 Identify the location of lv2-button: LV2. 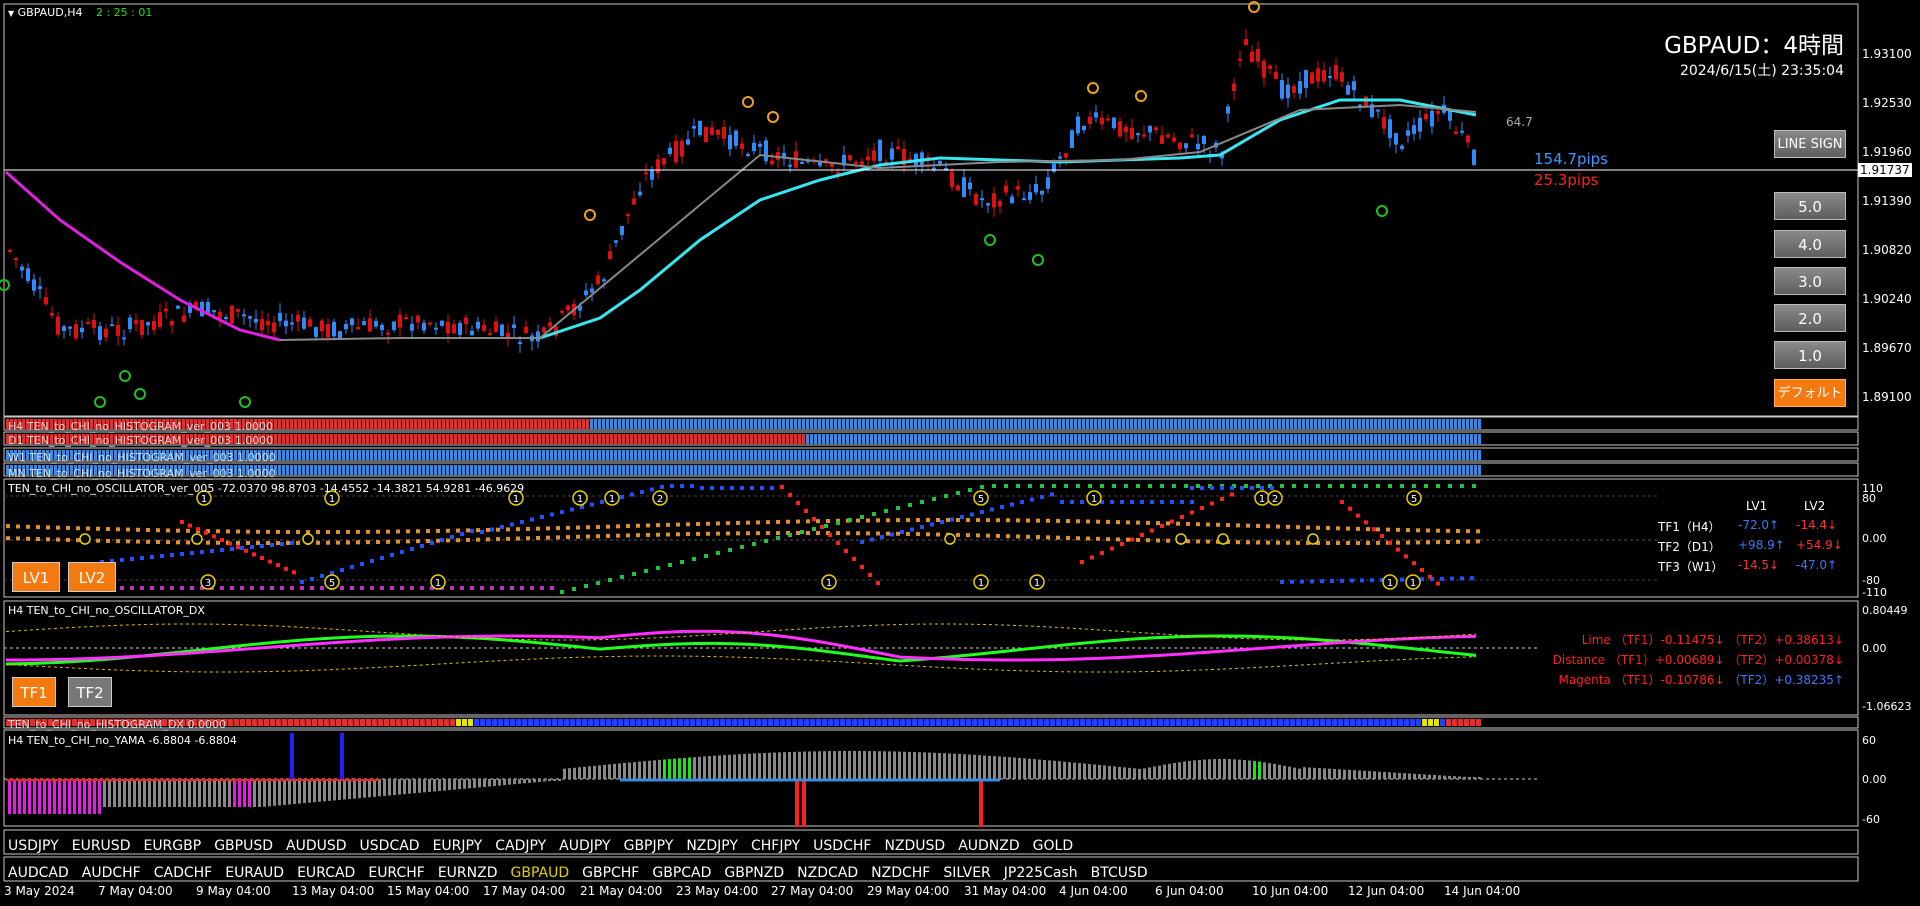
(92, 577).